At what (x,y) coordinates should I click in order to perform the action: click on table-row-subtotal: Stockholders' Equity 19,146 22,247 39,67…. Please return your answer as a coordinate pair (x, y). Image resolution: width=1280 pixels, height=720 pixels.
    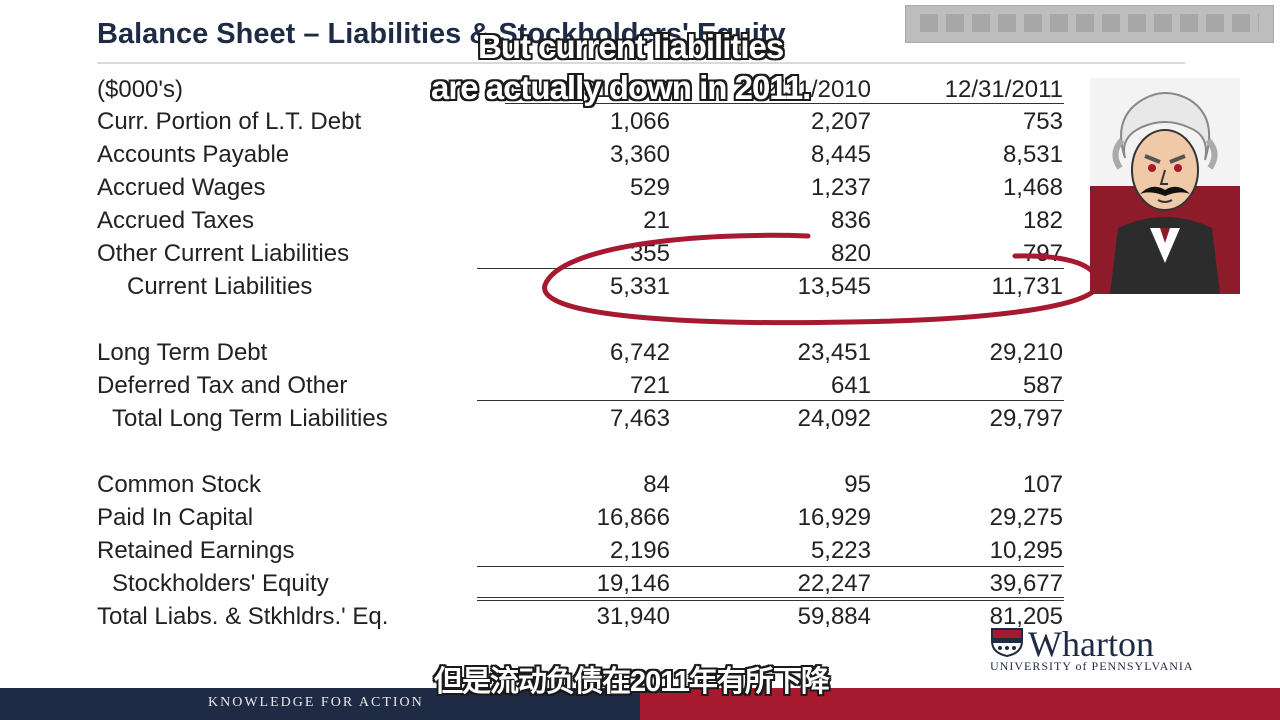
    Looking at the image, I should click on (550, 586).